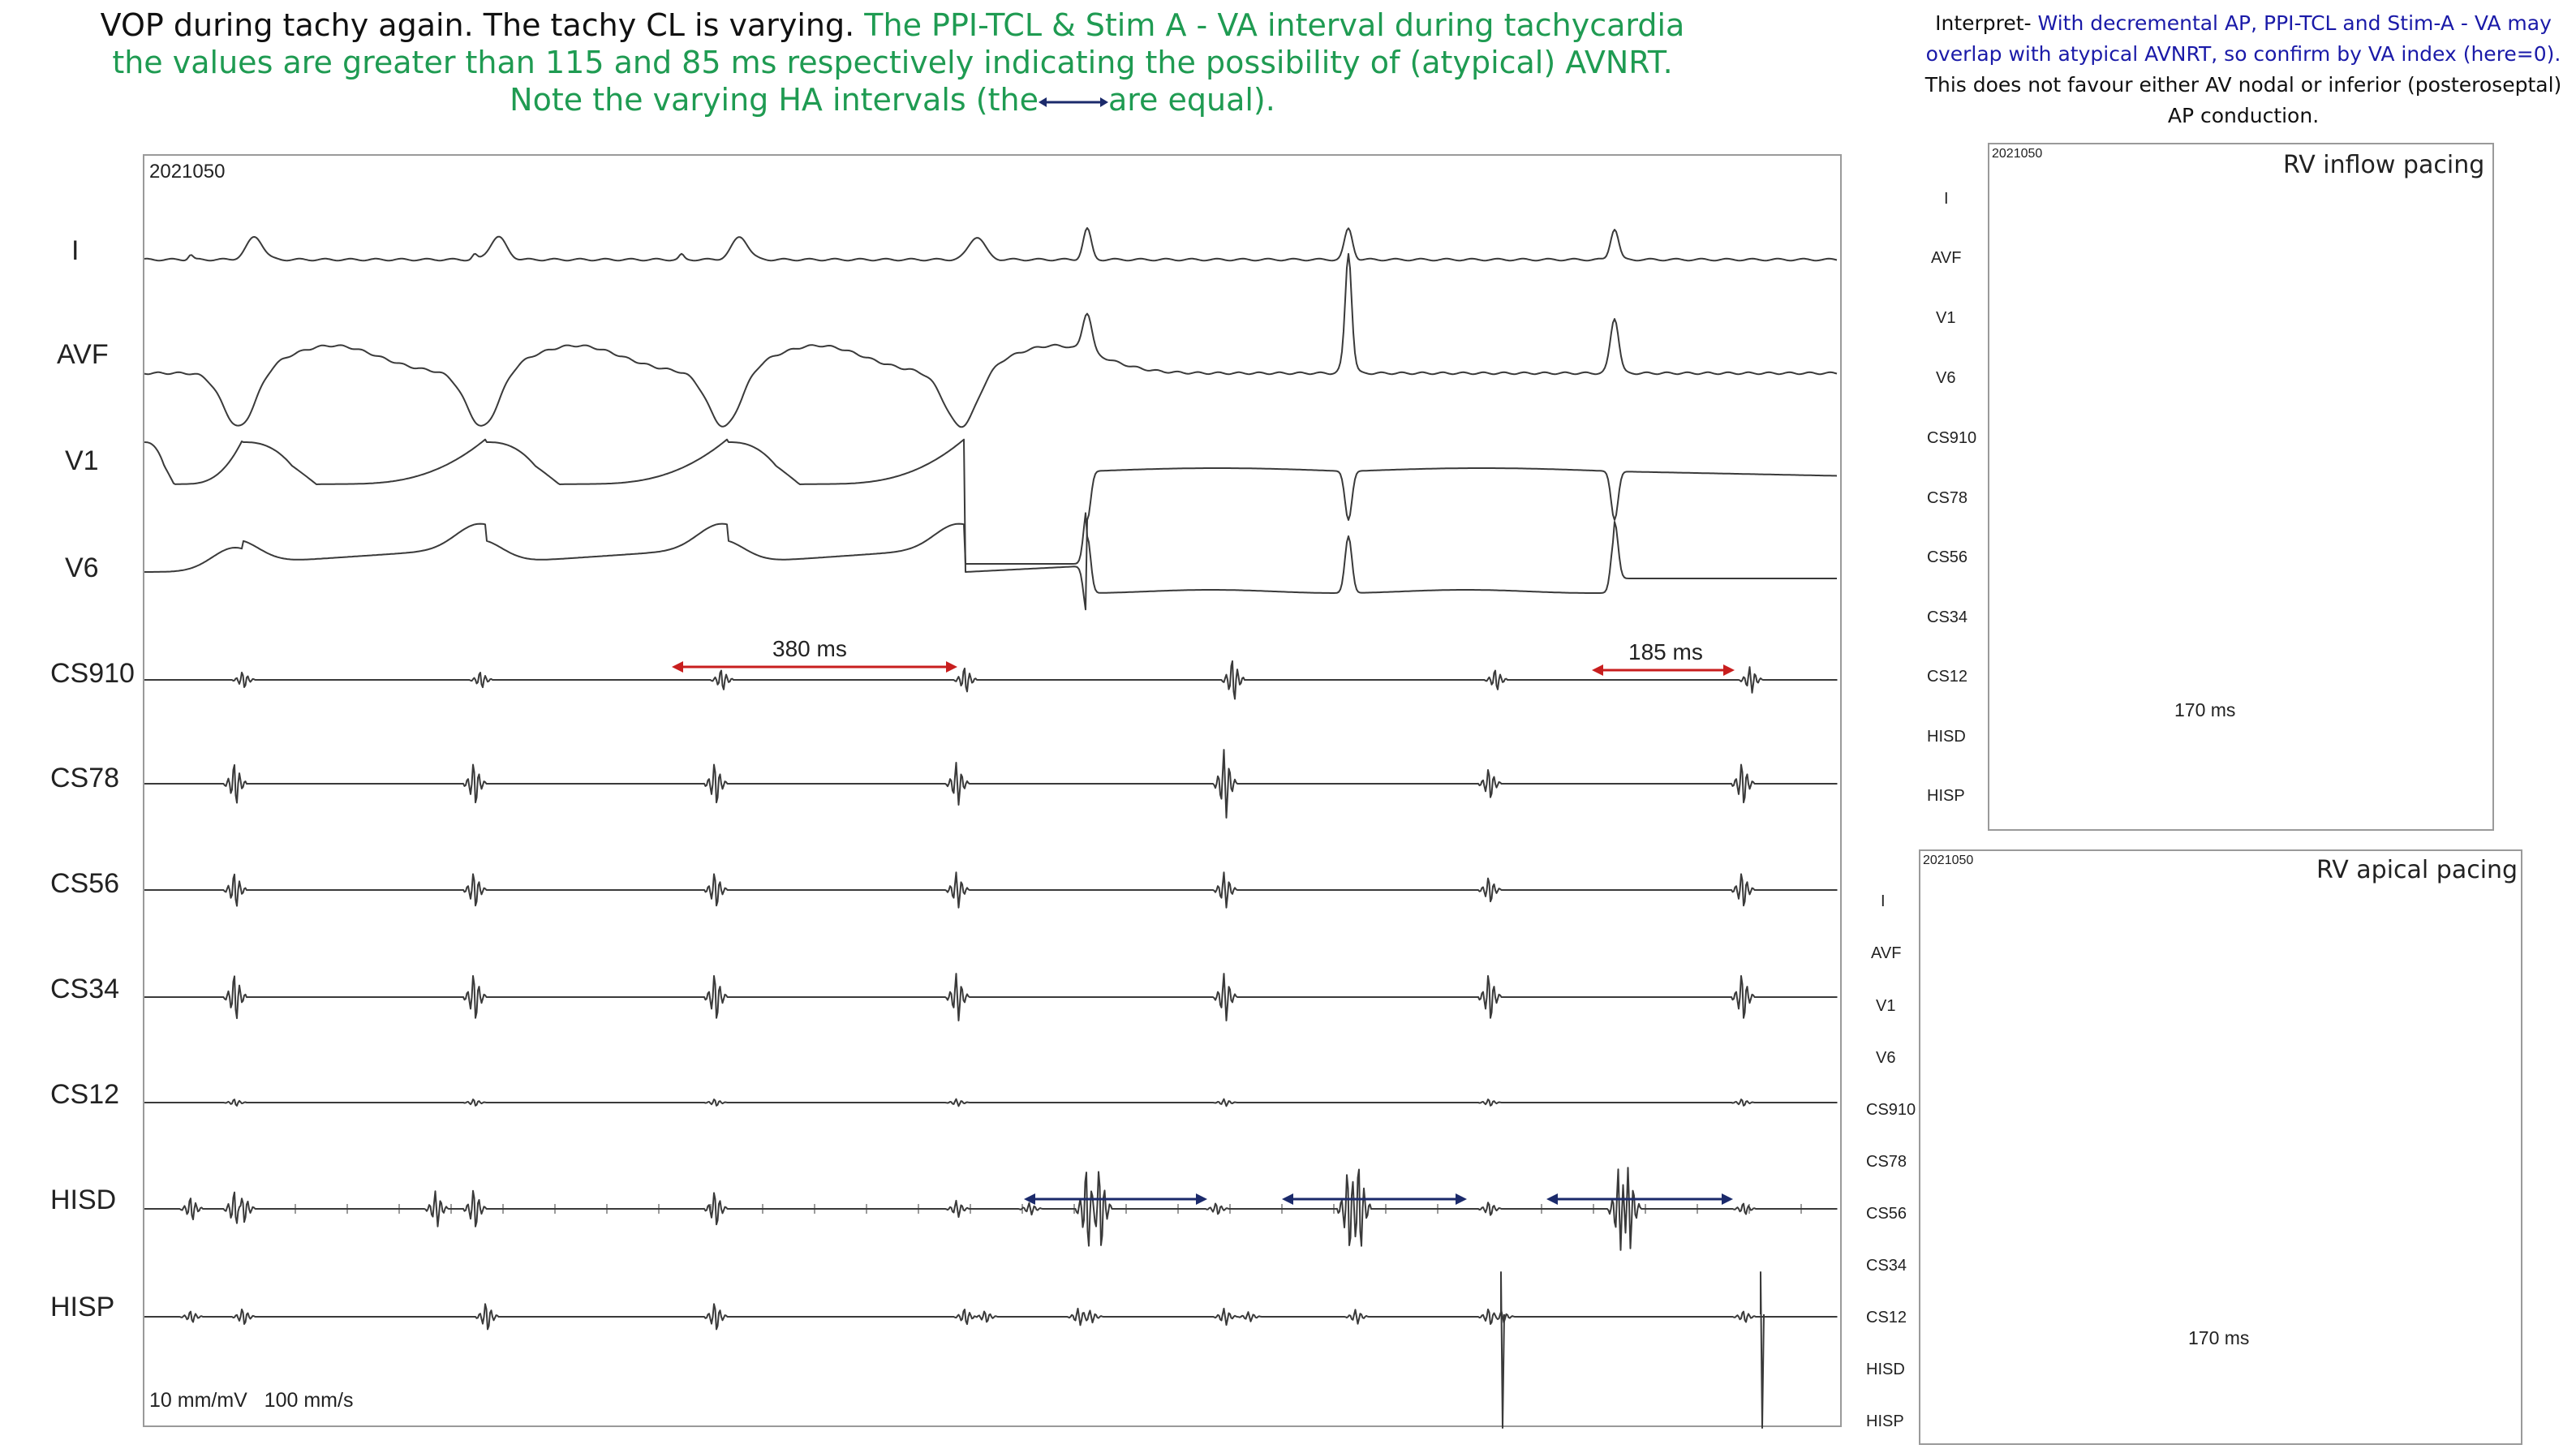 The height and width of the screenshot is (1449, 2576). I want to click on trace-main-V6, so click(991, 553).